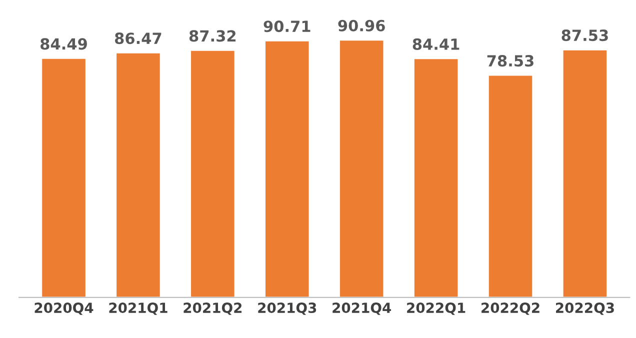  What do you see at coordinates (361, 26) in the screenshot?
I see `data-label: 90.96` at bounding box center [361, 26].